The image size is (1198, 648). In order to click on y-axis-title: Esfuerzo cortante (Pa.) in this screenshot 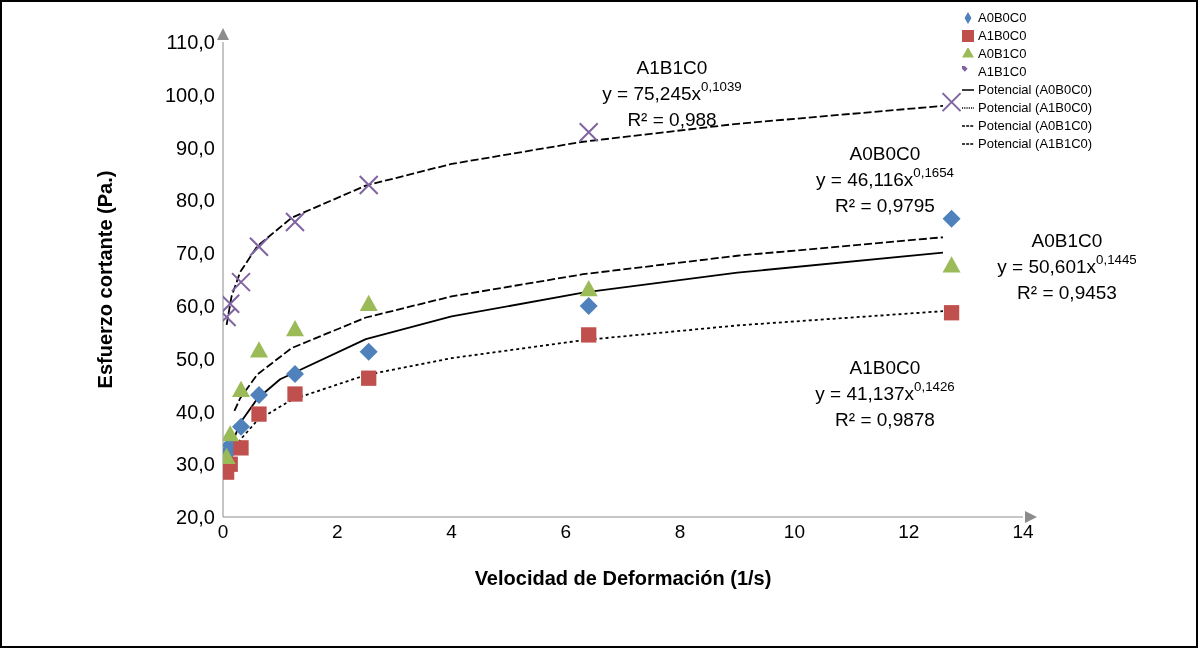, I will do `click(105, 279)`.